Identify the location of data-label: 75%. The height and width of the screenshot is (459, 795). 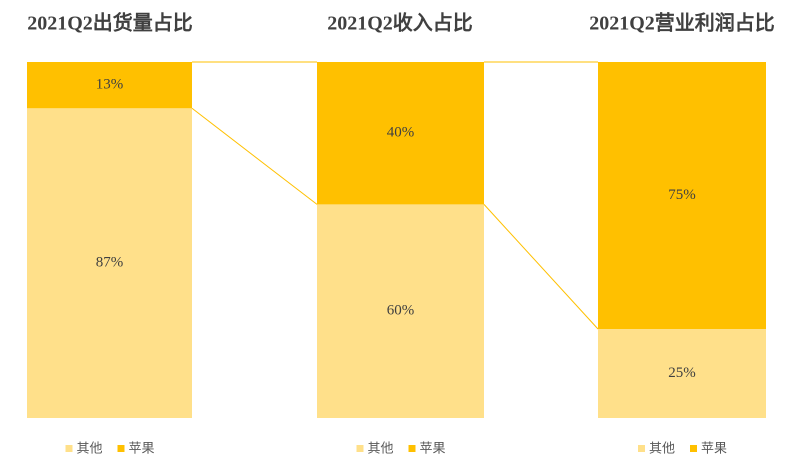
(682, 195).